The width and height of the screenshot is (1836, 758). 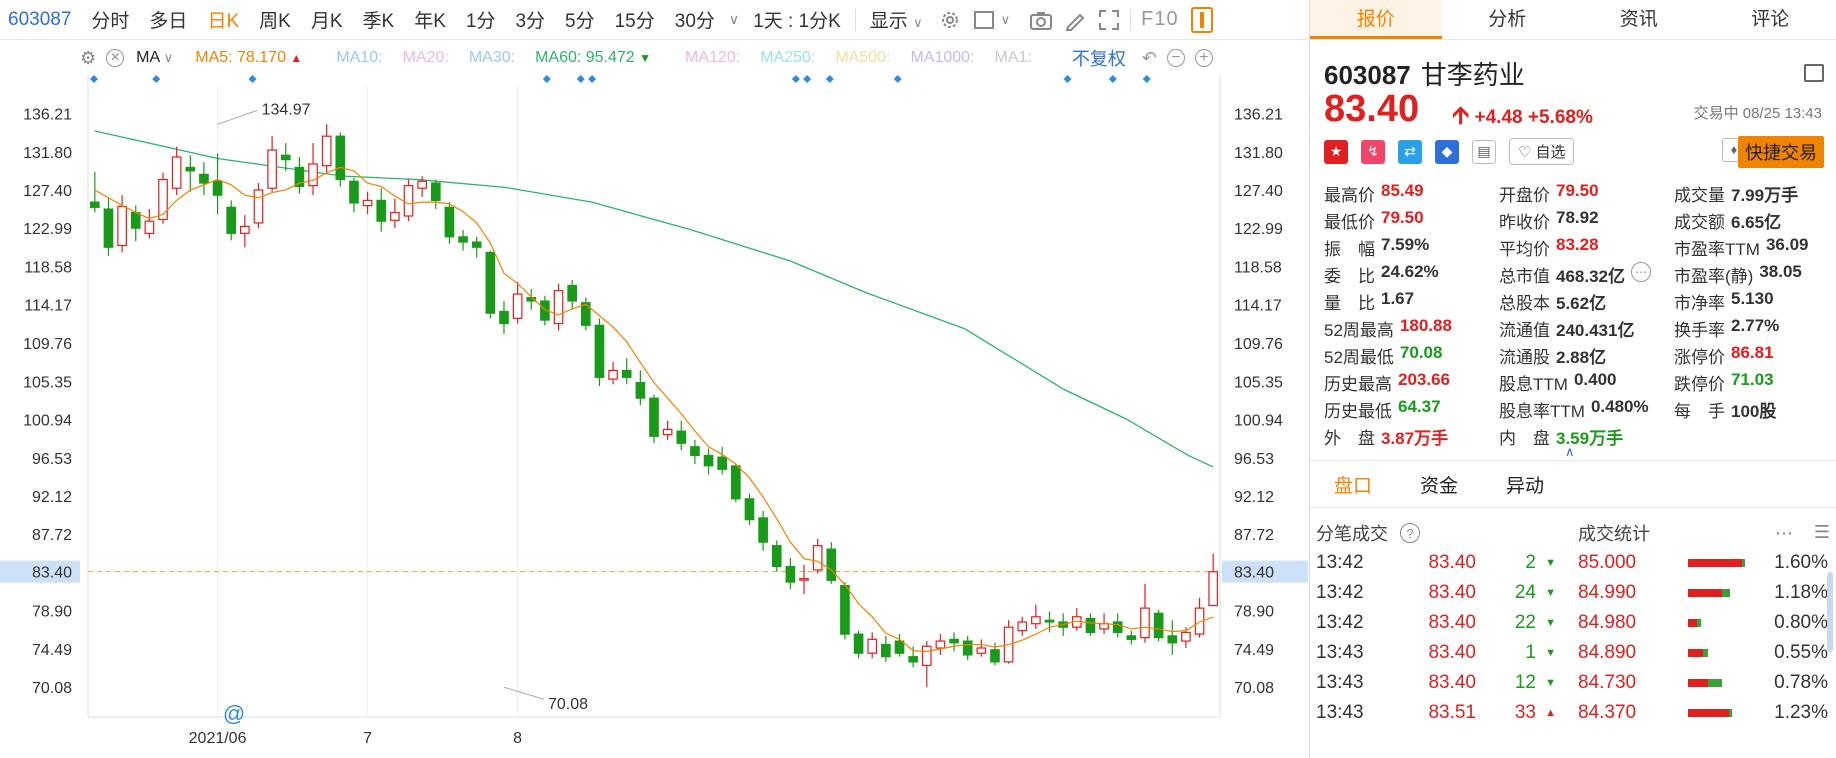 What do you see at coordinates (797, 21) in the screenshot?
I see `period-select: 1天 : 1分K` at bounding box center [797, 21].